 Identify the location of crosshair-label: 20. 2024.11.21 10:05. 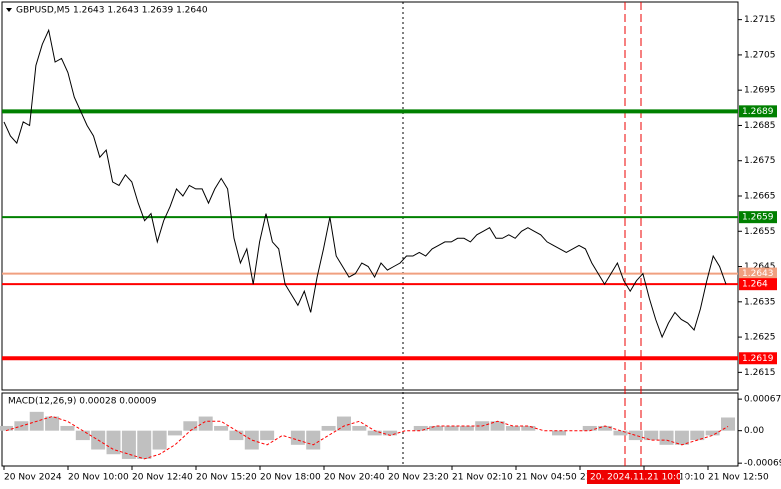
(639, 478).